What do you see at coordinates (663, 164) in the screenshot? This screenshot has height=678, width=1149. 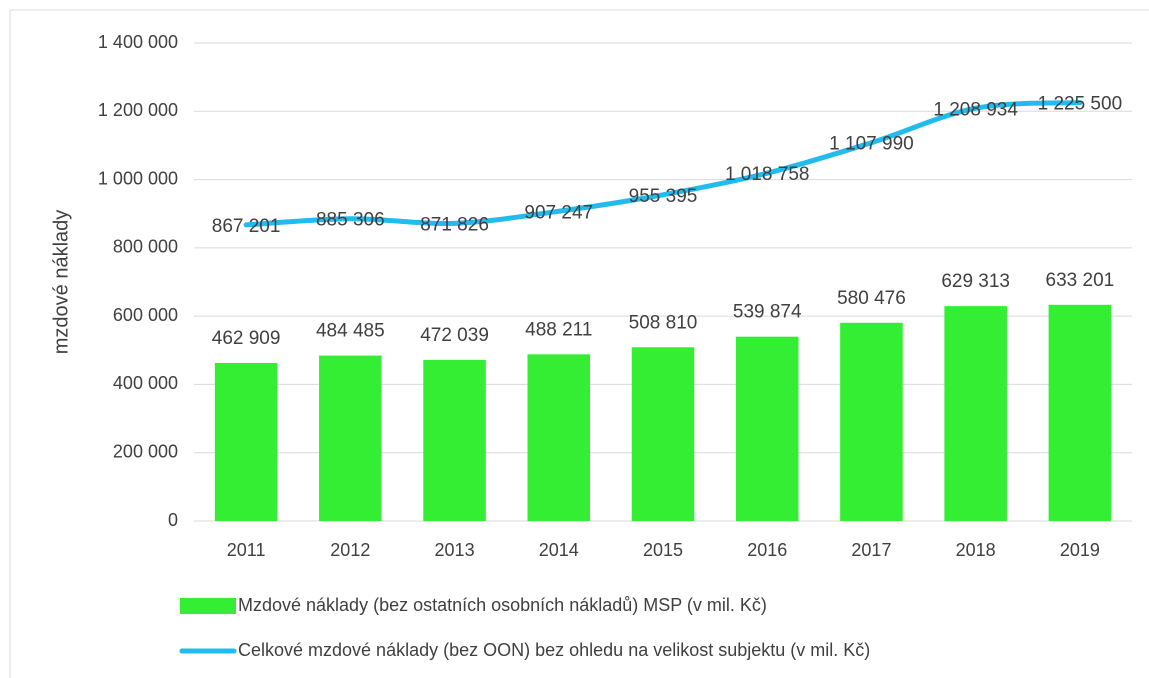 I see `line` at bounding box center [663, 164].